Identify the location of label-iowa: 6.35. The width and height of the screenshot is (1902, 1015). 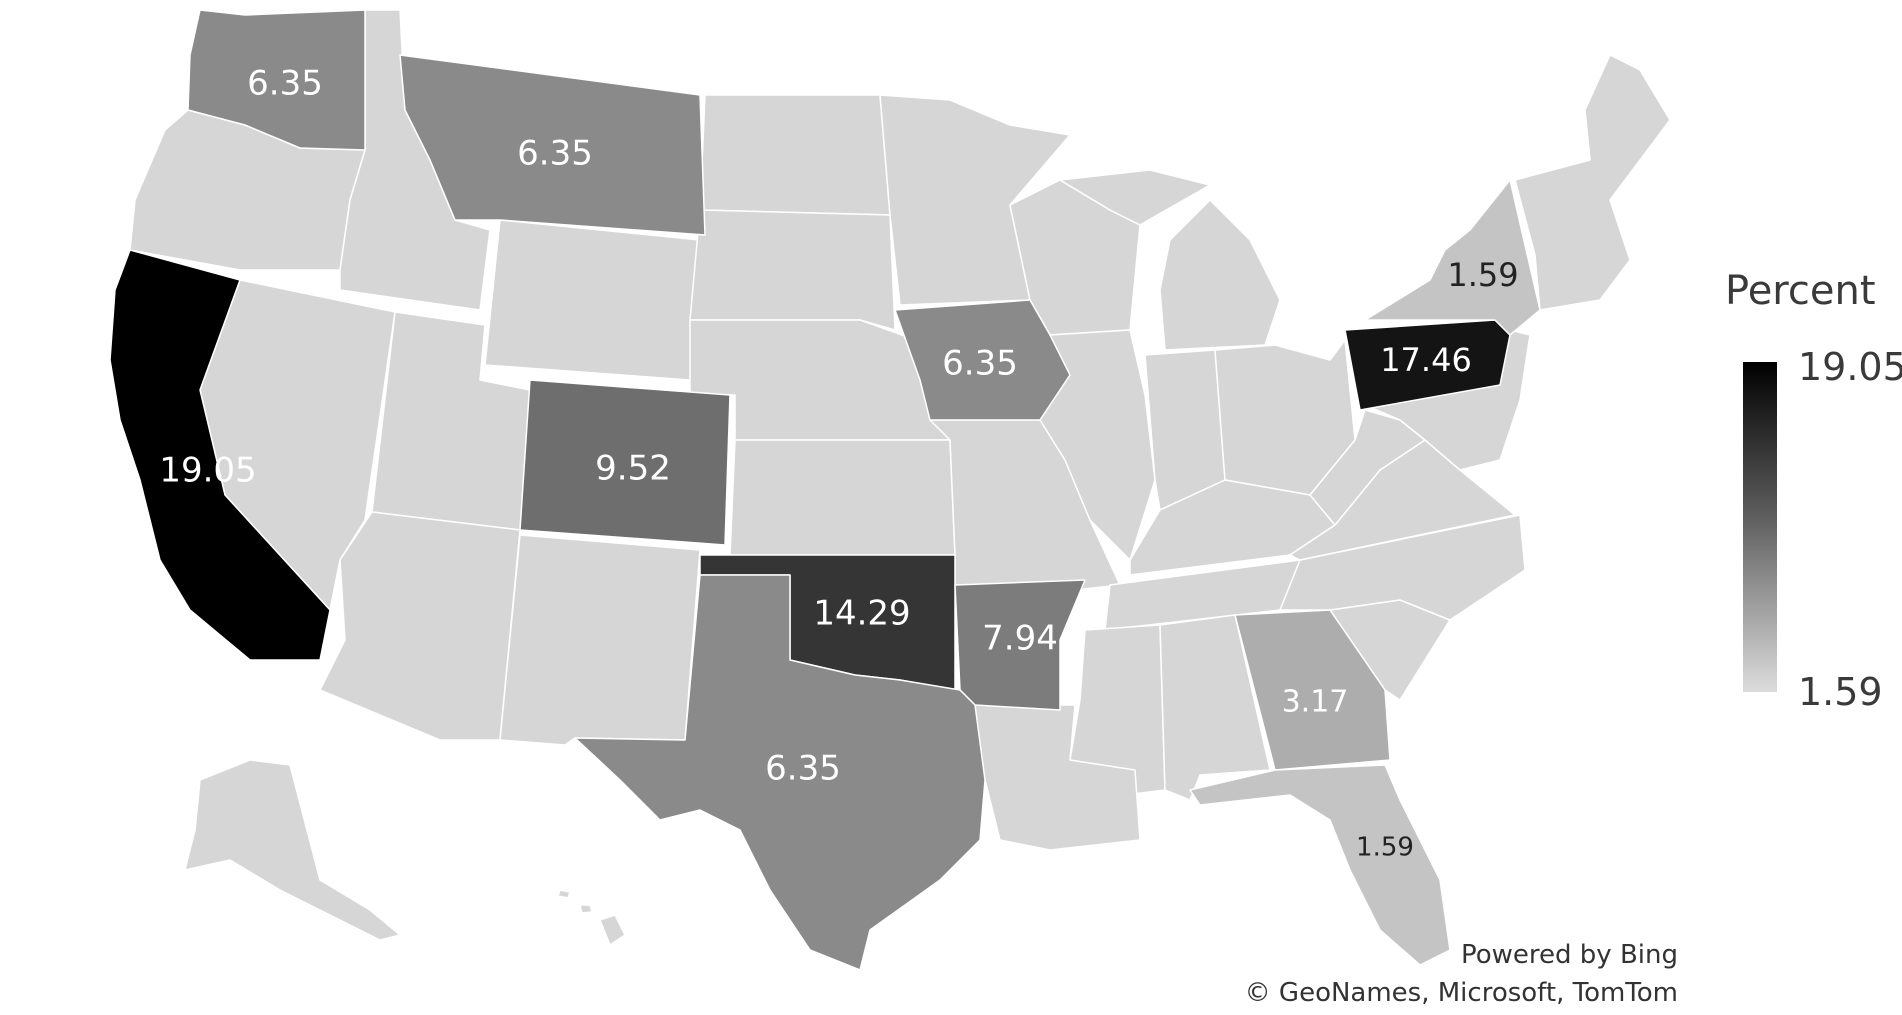
(980, 364).